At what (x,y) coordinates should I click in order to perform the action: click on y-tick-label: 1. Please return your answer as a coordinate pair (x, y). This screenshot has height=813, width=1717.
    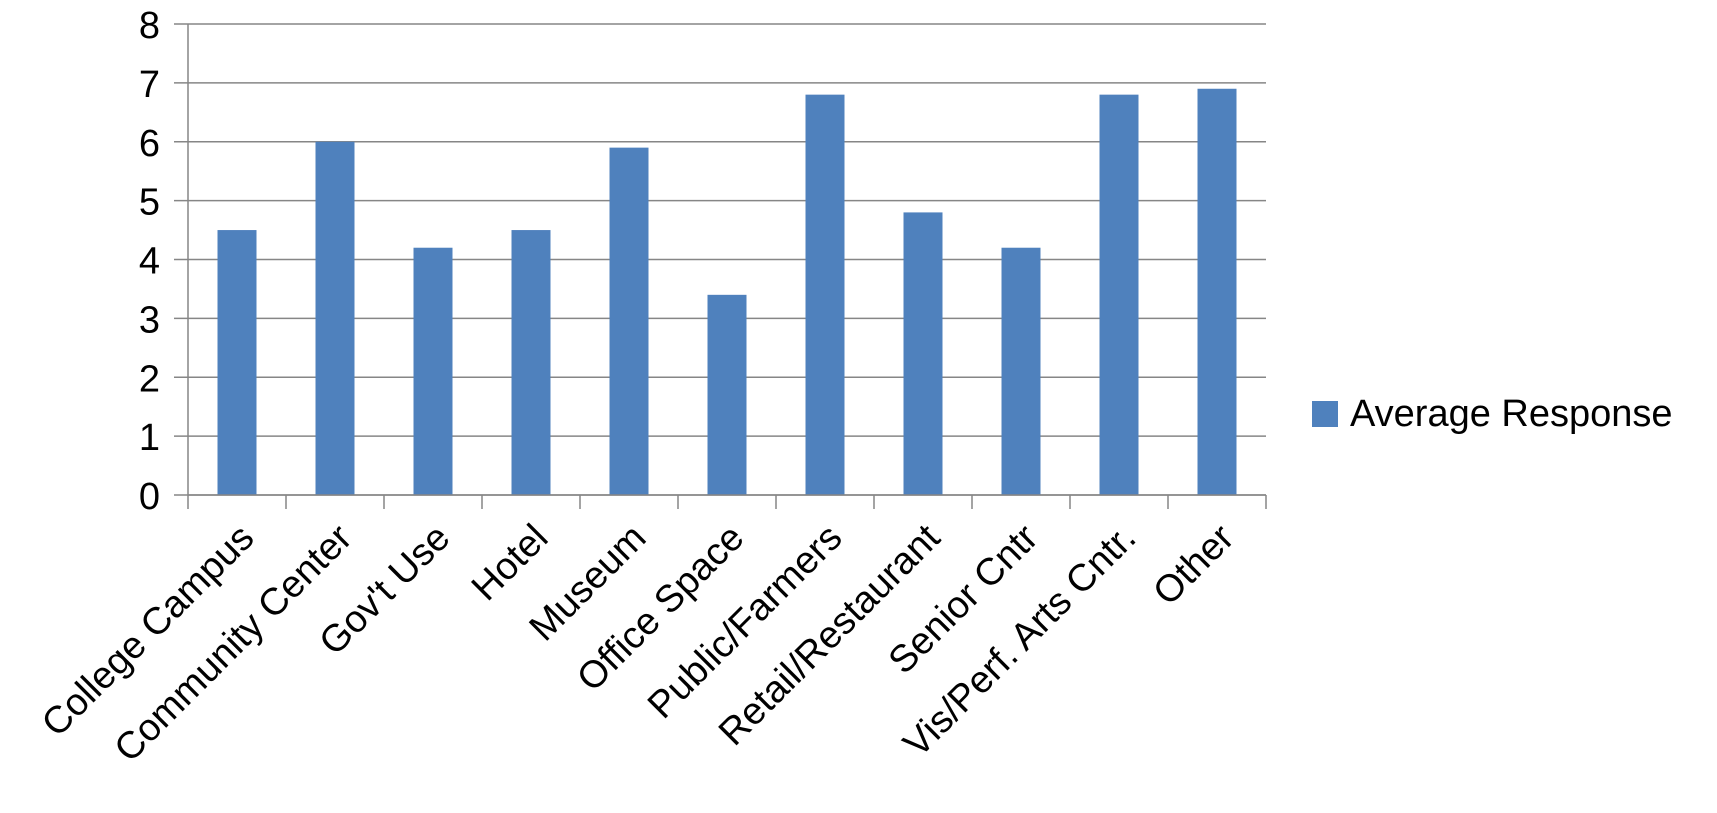
    Looking at the image, I should click on (149, 438).